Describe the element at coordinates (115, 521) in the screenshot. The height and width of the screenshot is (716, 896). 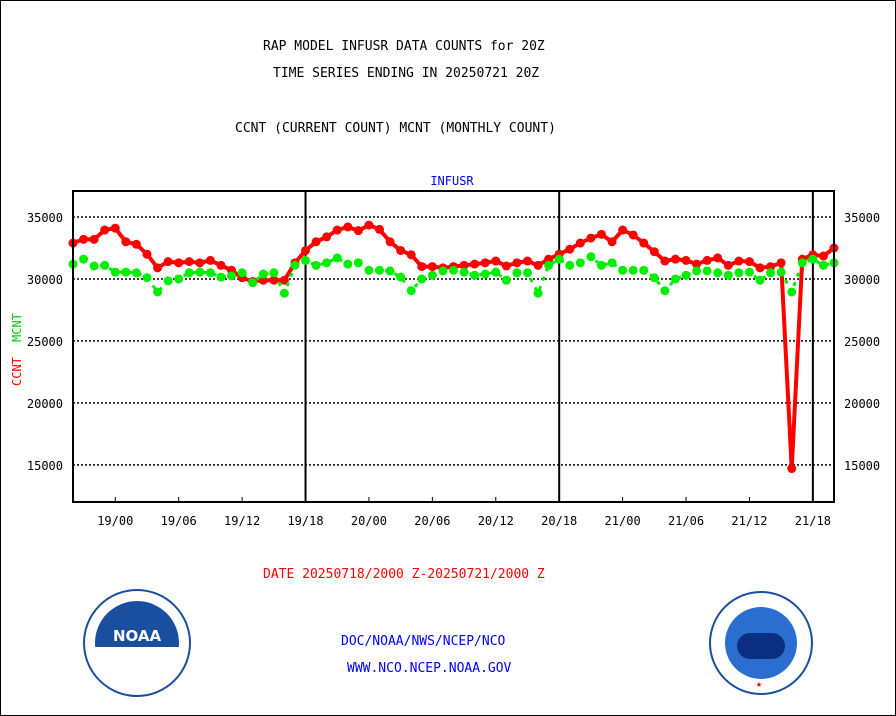
I see `x-tick-label: 19/00` at that location.